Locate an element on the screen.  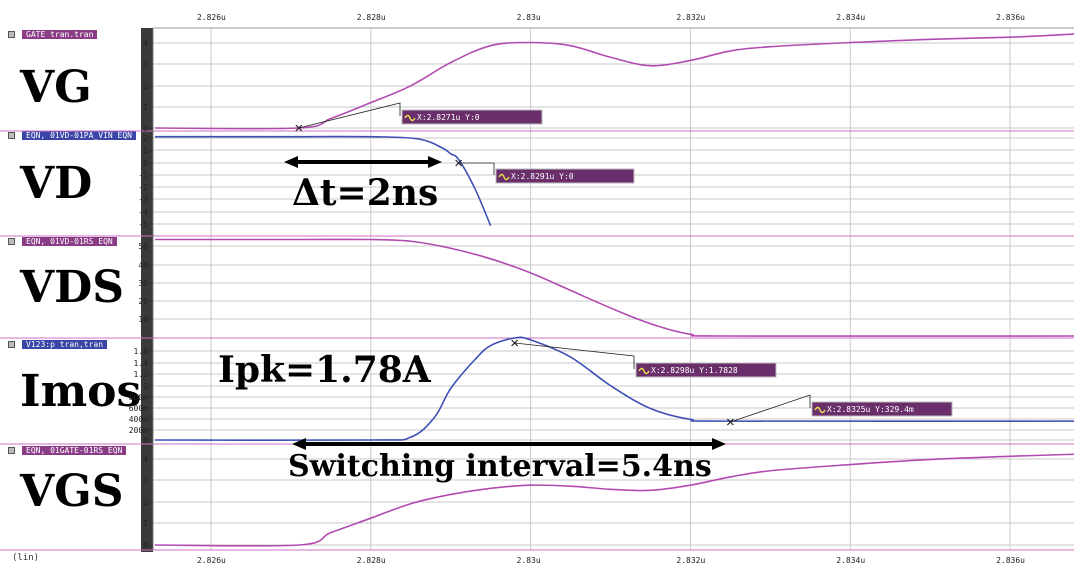
panel-4-tag: V123:p tran,tran is located at coordinates (65, 344).